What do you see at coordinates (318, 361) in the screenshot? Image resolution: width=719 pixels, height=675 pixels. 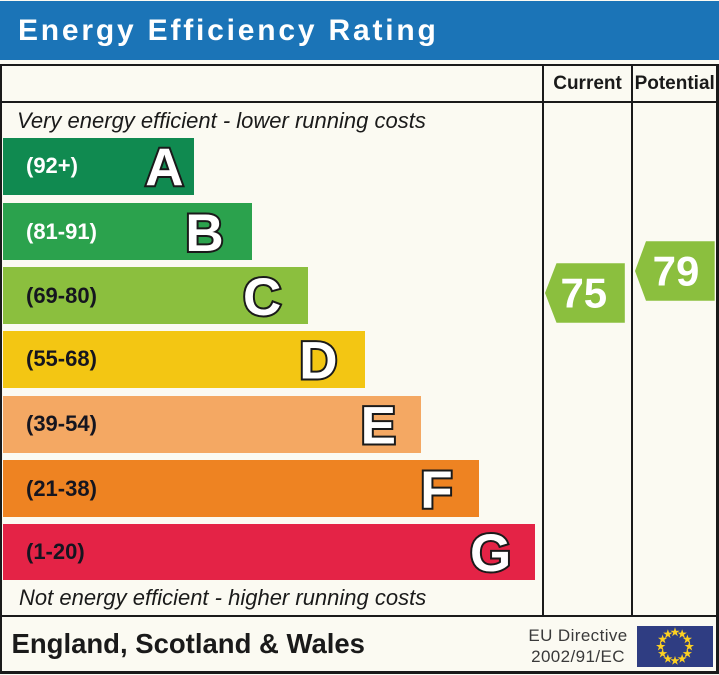 I see `svg-text: D` at bounding box center [318, 361].